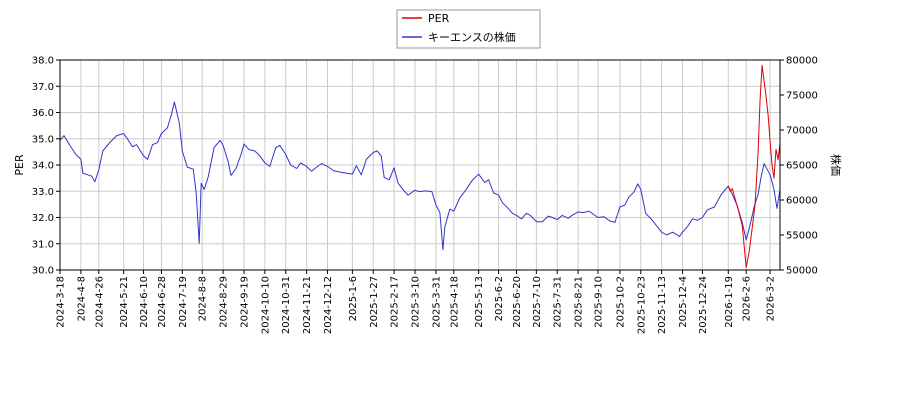  I want to click on x-tick-label: 2025-3-10, so click(416, 302).